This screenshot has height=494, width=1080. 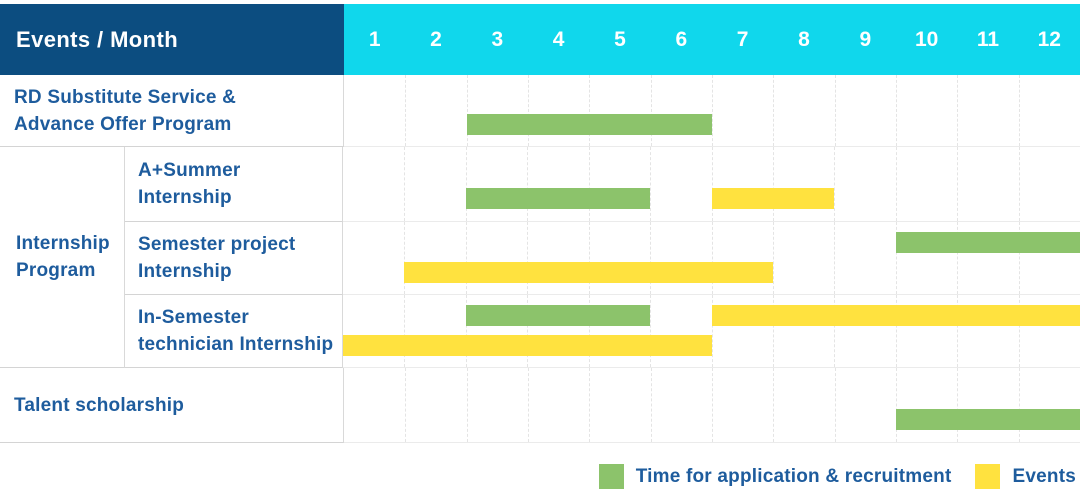 I want to click on month-header-cell: 10, so click(x=926, y=39).